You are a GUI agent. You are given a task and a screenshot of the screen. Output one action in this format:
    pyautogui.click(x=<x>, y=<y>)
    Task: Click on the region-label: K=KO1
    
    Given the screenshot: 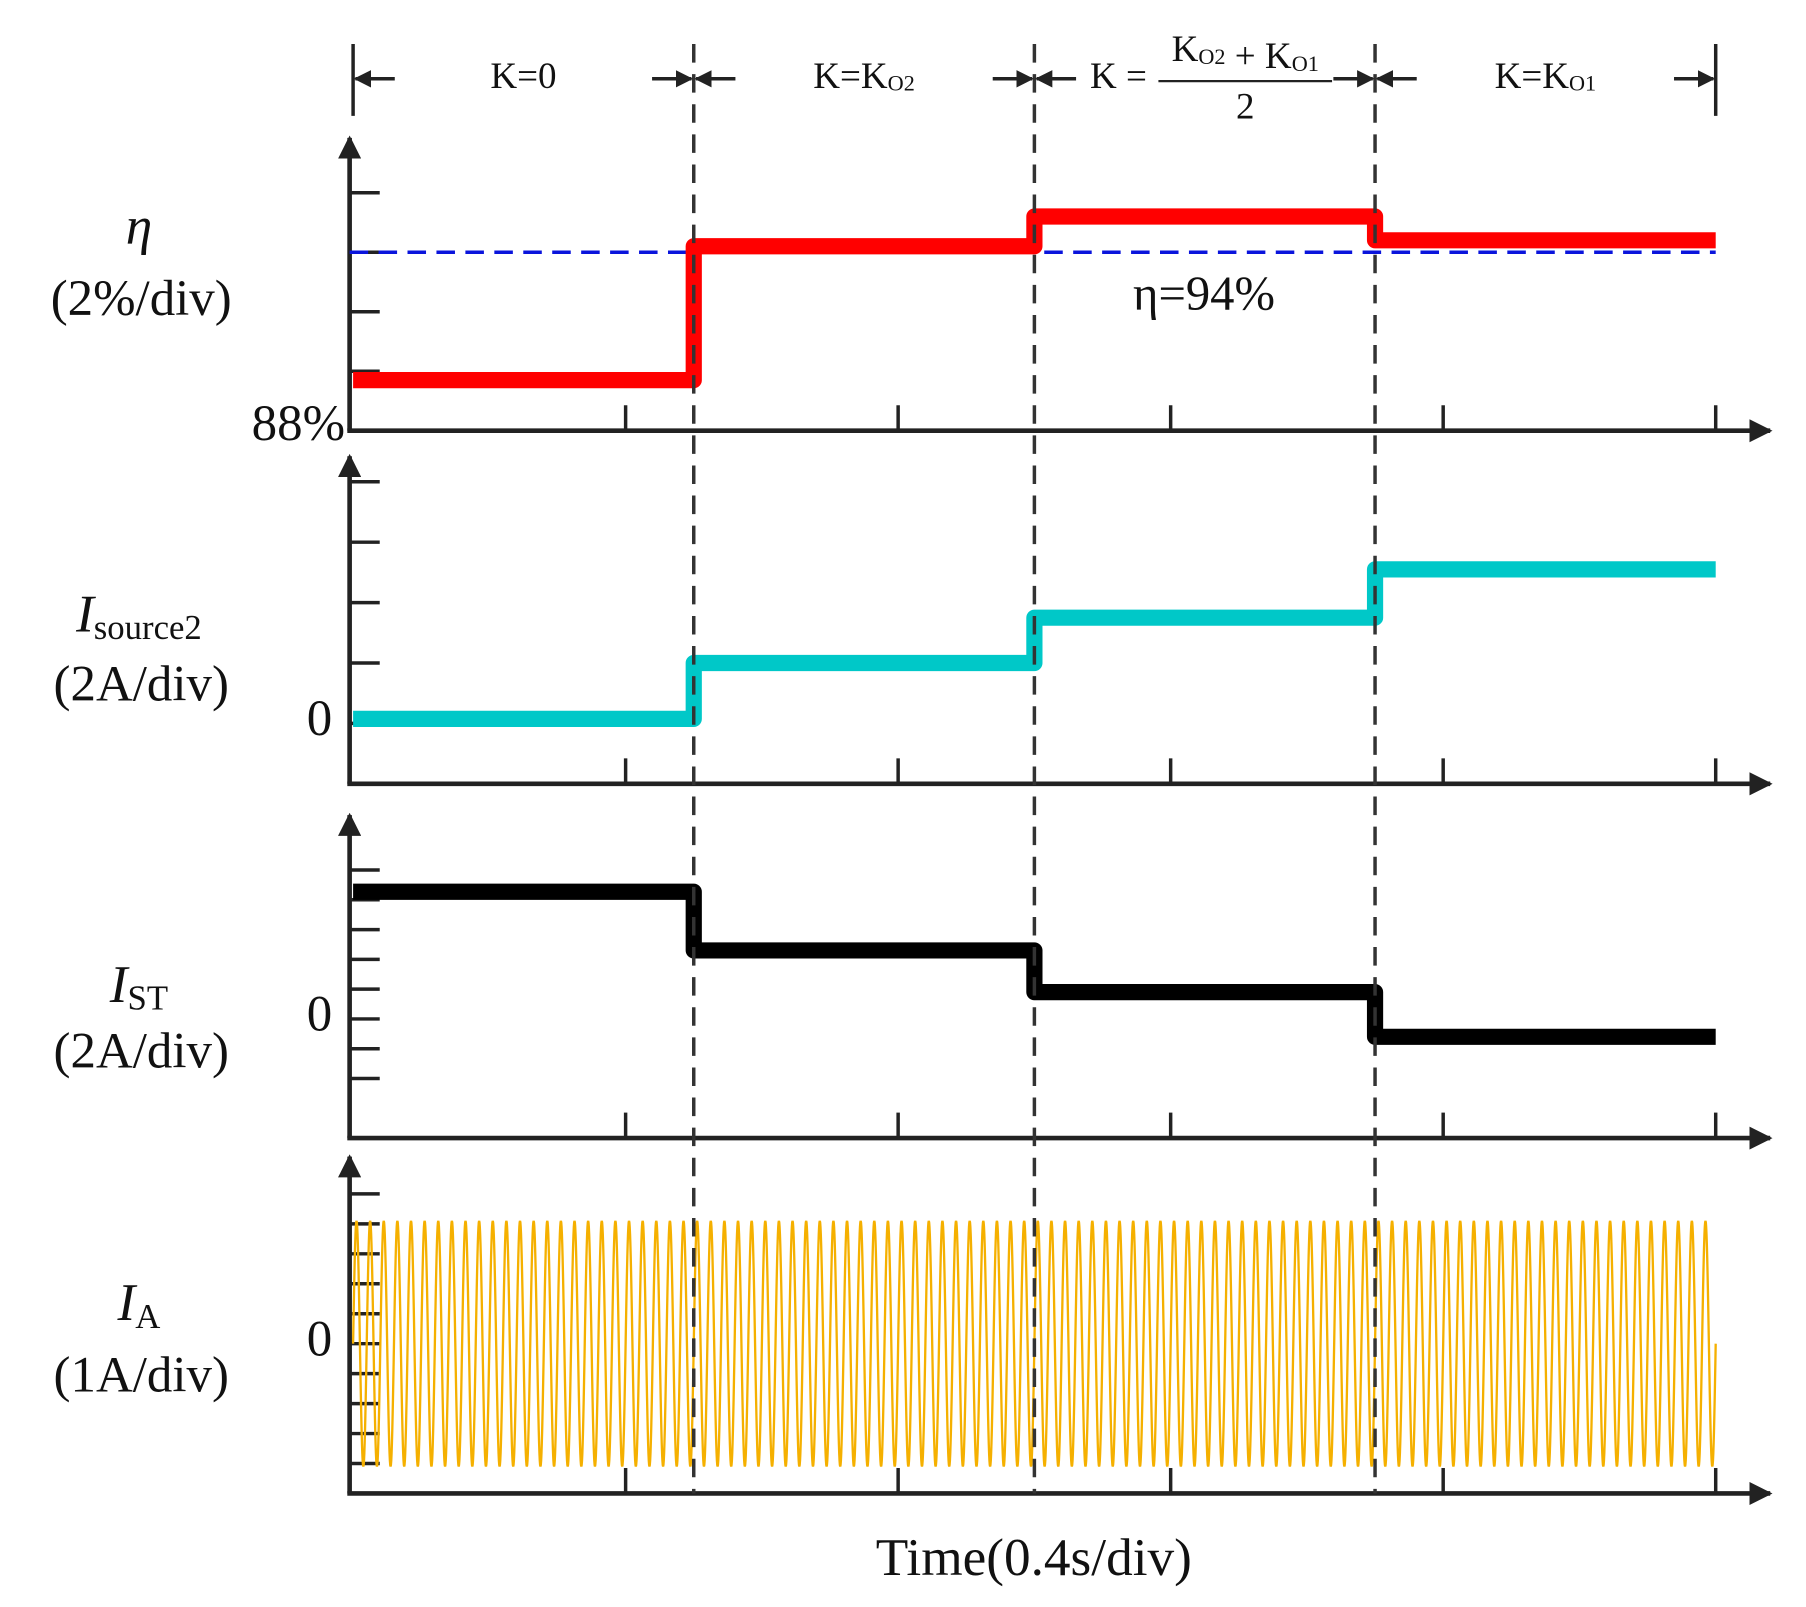 What is the action you would take?
    pyautogui.click(x=1546, y=75)
    